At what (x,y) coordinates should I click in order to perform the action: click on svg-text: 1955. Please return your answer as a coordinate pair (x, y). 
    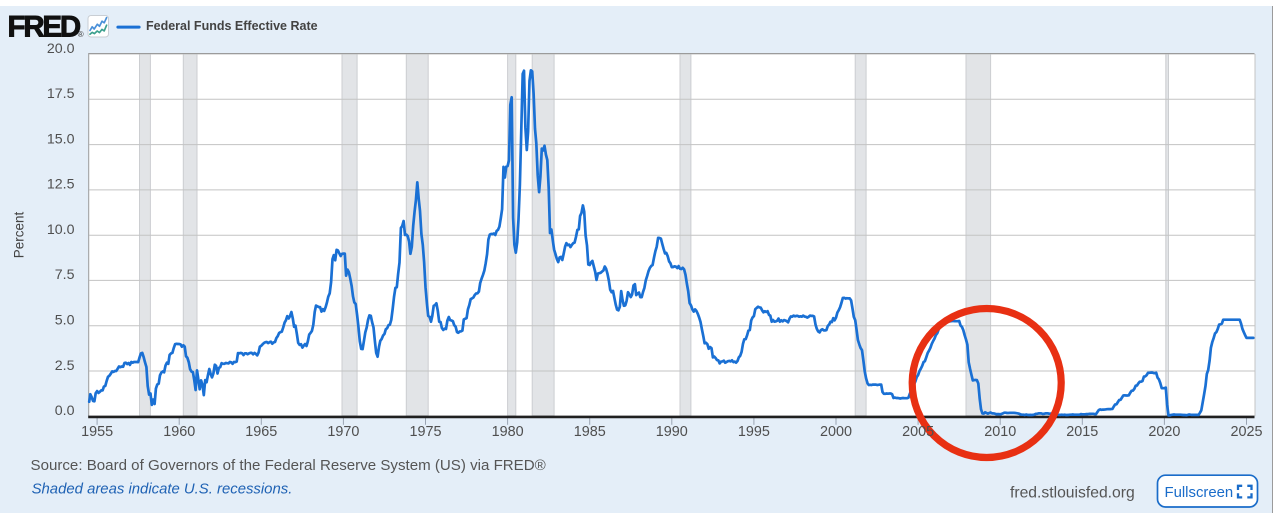
    Looking at the image, I should click on (97, 432).